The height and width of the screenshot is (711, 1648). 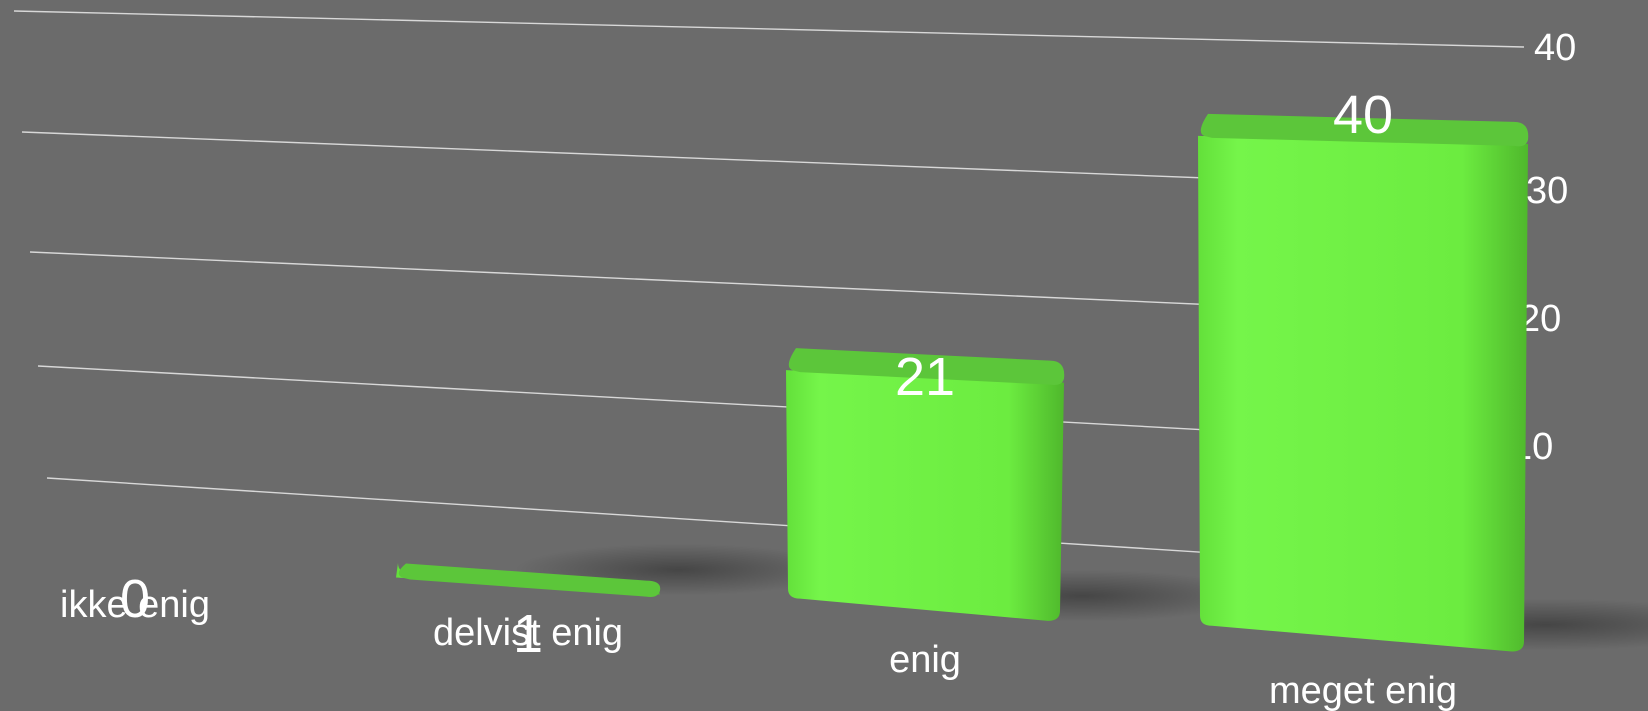 What do you see at coordinates (1547, 191) in the screenshot?
I see `y-tick-label: 30` at bounding box center [1547, 191].